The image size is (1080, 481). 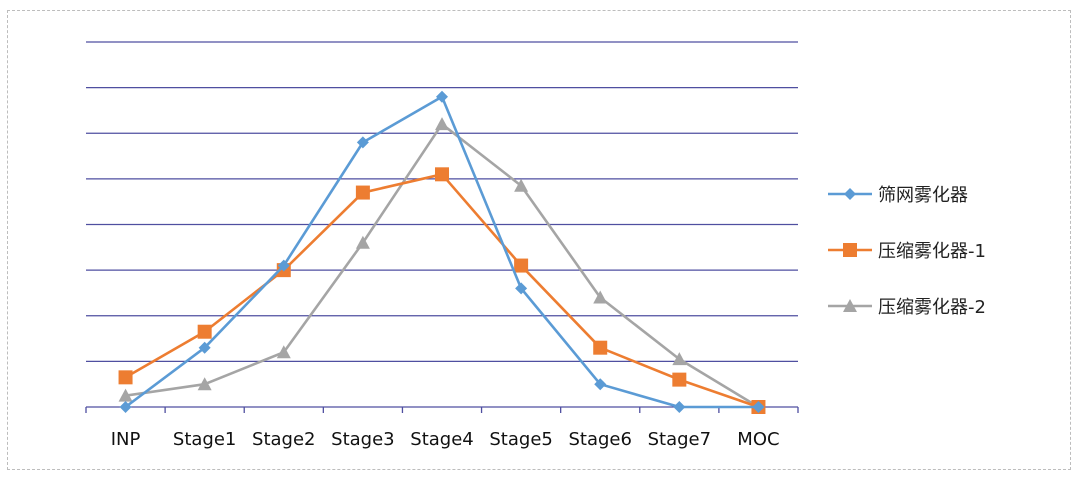 What do you see at coordinates (362, 439) in the screenshot?
I see `x-tick-label: Stage3` at bounding box center [362, 439].